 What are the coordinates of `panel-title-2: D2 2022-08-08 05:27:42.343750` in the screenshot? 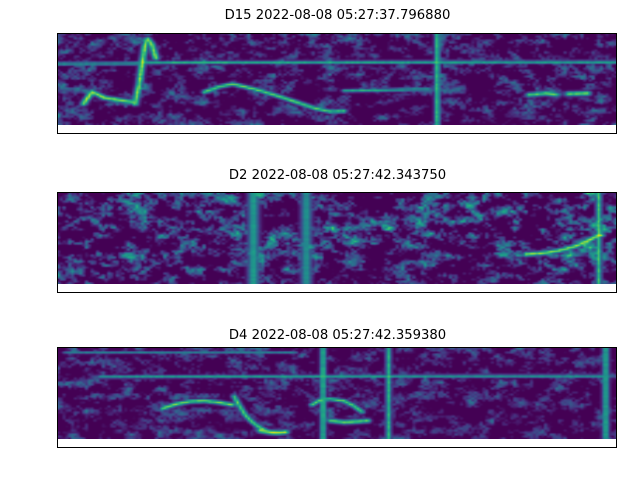 It's located at (337, 175).